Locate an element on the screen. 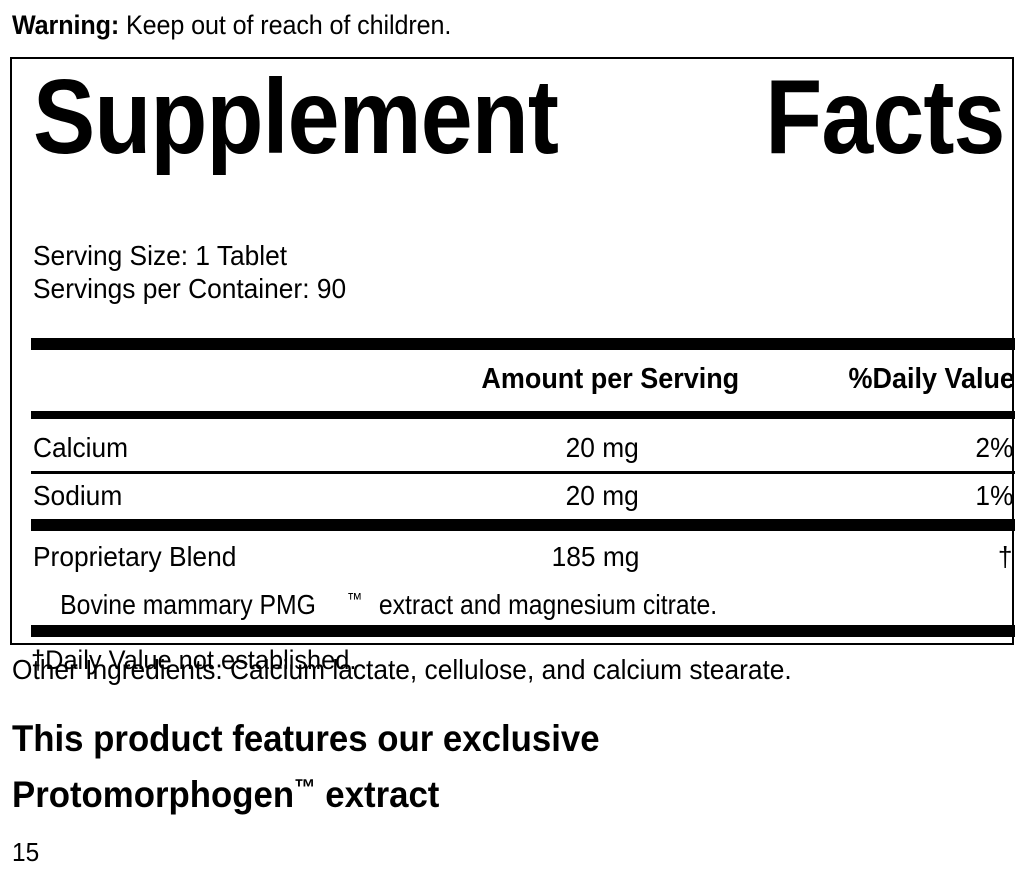  warning-label: Warning: is located at coordinates (66, 25).